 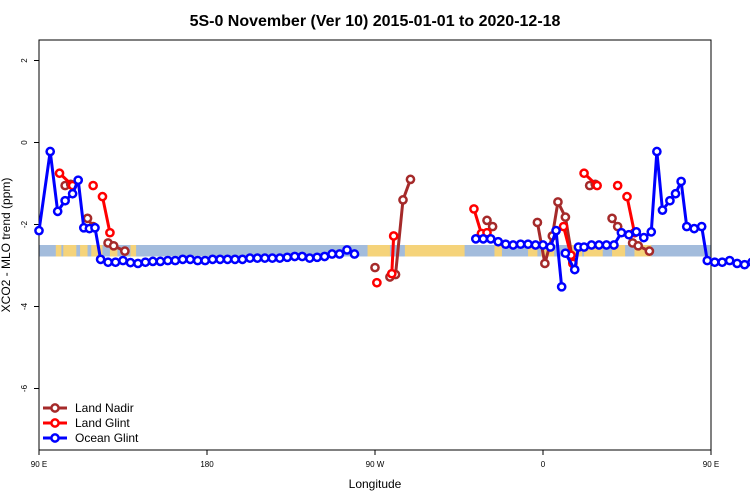 What do you see at coordinates (6, 245) in the screenshot?
I see `y-axis-label: XCO2 - MLO trend (ppm)` at bounding box center [6, 245].